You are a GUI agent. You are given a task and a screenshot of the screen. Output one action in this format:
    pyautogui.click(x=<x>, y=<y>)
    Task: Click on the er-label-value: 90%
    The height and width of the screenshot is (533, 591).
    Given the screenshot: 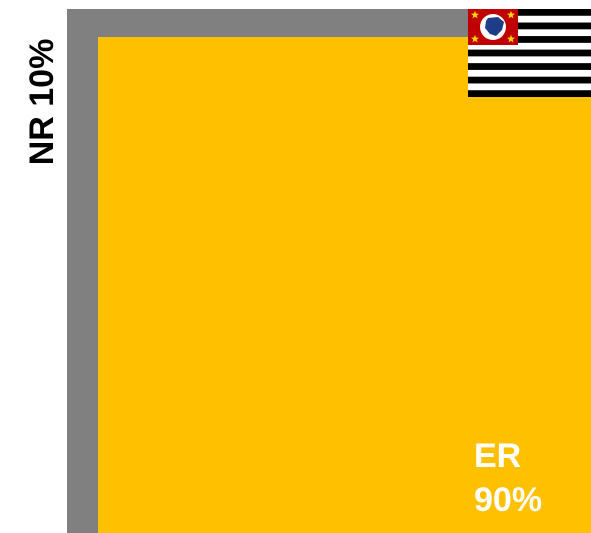 What is the action you would take?
    pyautogui.click(x=508, y=500)
    